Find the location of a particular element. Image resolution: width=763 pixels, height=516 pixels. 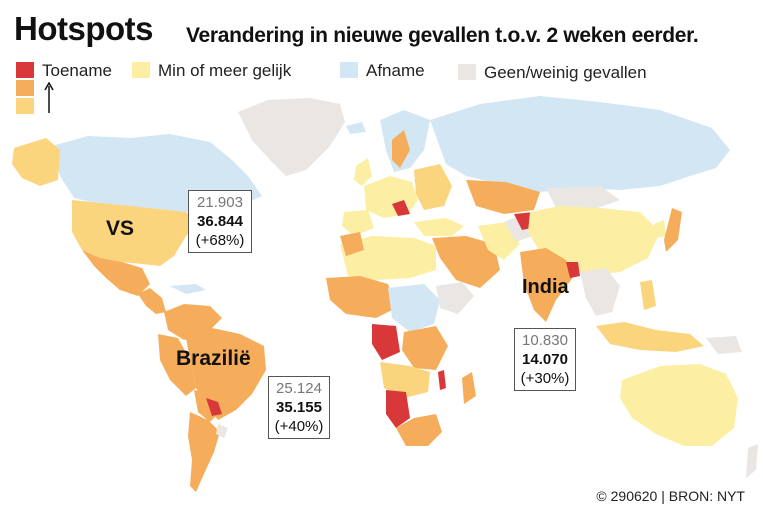

region-west-europe is located at coordinates (391, 197).